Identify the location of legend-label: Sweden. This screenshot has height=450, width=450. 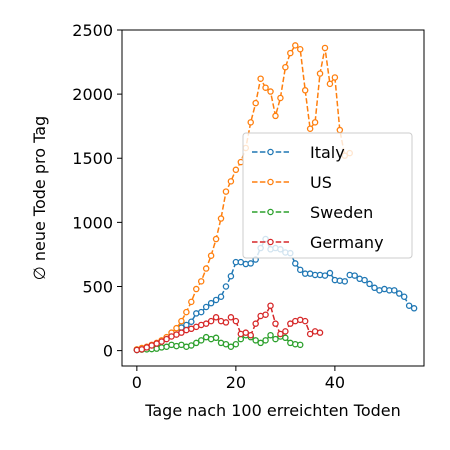
(341, 212).